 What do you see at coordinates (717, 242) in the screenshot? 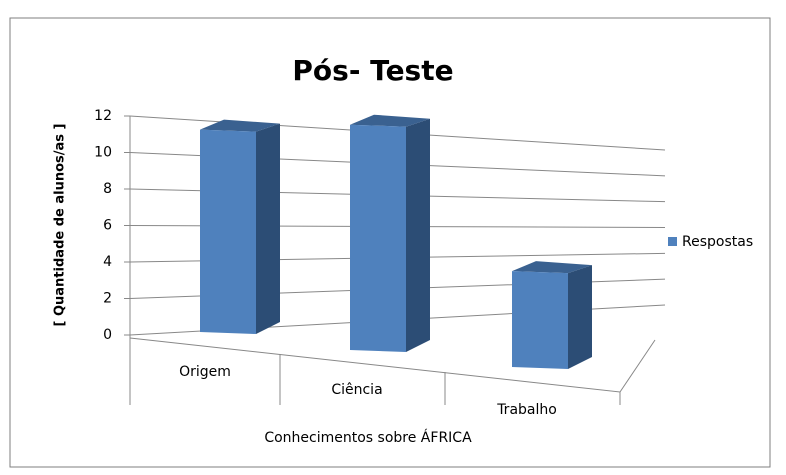
I see `legend-label: Respostas` at bounding box center [717, 242].